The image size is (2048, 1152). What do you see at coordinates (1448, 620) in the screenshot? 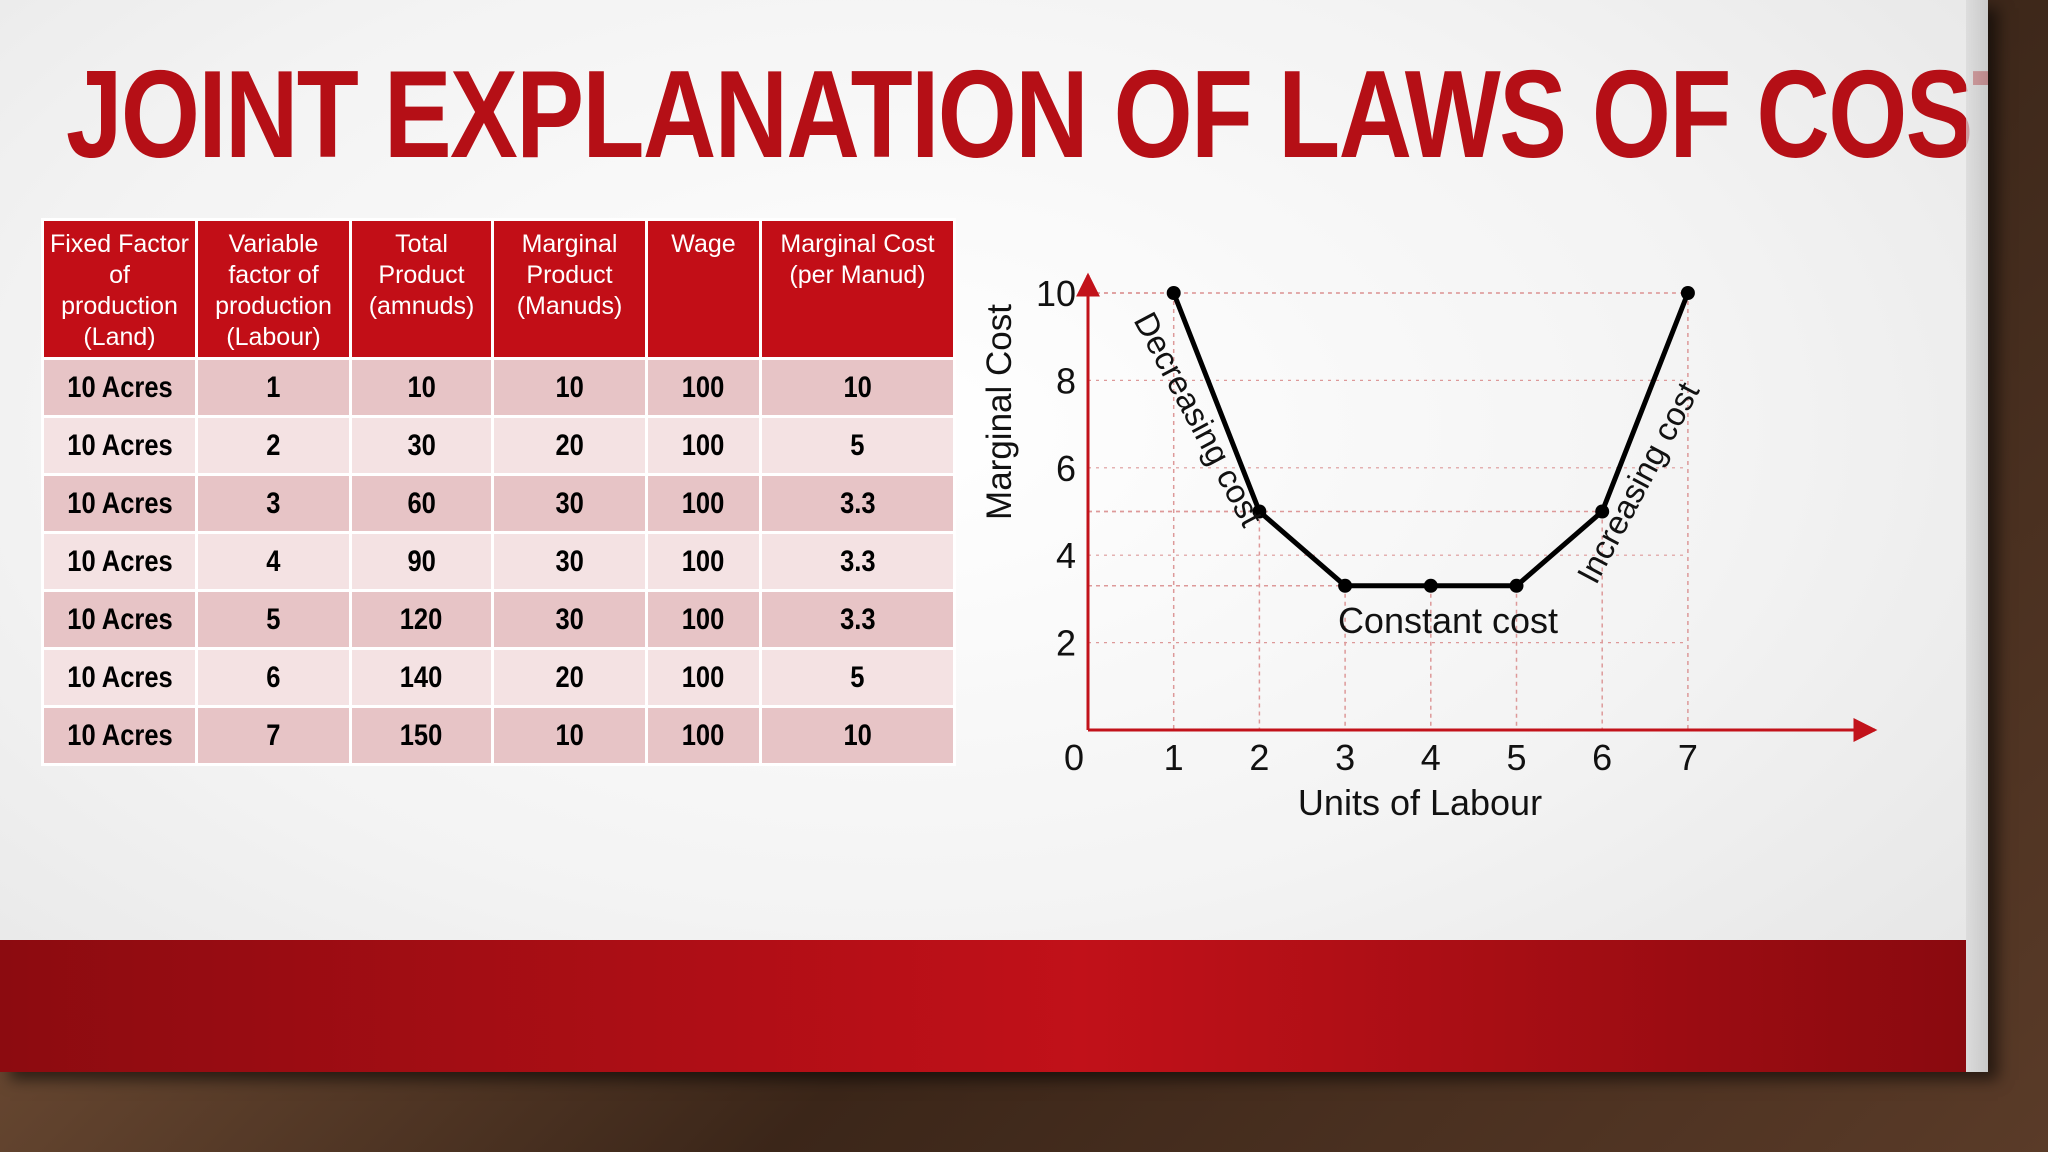
I see `annotation-constant-cost: Constant cost` at bounding box center [1448, 620].